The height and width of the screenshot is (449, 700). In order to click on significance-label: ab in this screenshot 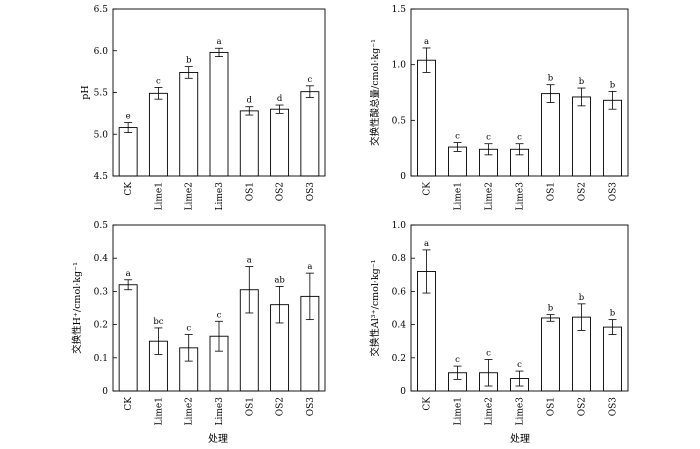, I will do `click(279, 280)`.